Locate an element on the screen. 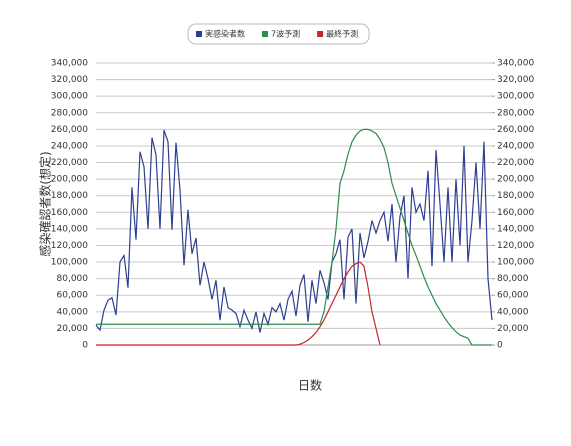  legend-label: 7波予測 is located at coordinates (285, 34).